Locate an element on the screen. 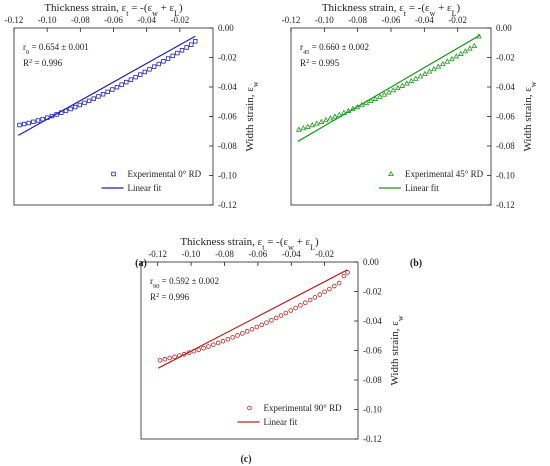  legend: Experimental 90° RD Linear fit is located at coordinates (289, 415).